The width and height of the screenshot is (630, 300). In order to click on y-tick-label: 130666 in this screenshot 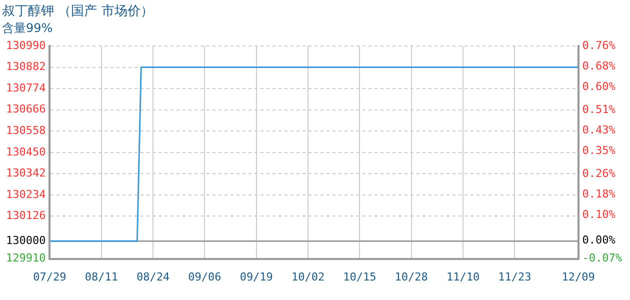, I will do `click(26, 109)`.